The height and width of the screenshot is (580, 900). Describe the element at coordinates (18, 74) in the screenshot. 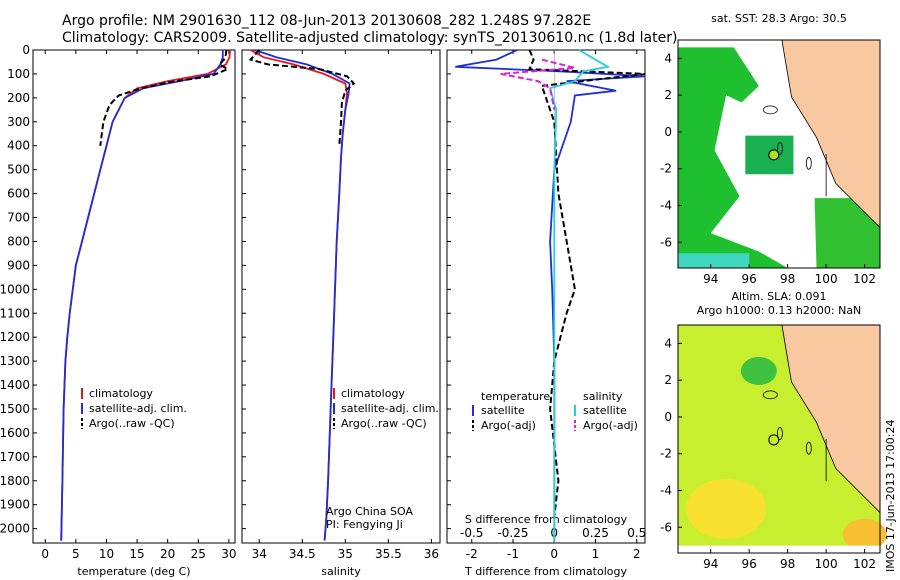

I see `y-tick-label: 100` at that location.